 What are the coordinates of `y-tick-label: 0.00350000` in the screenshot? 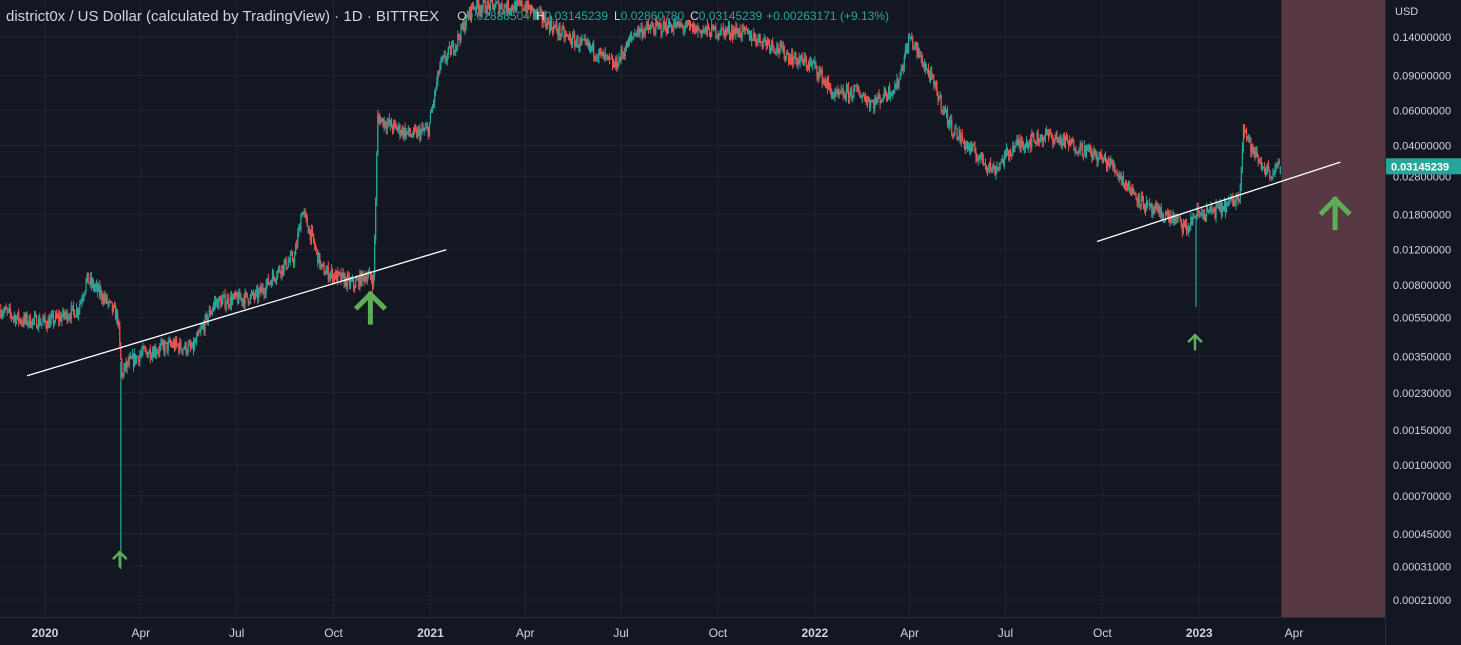 It's located at (1422, 357).